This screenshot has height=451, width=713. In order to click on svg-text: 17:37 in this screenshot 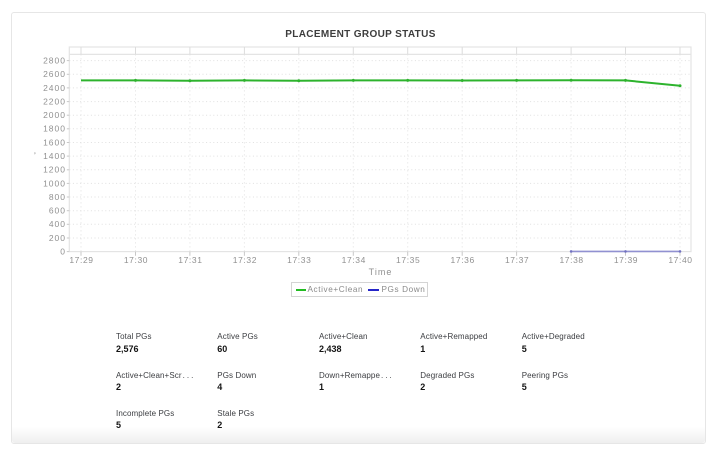, I will do `click(517, 260)`.